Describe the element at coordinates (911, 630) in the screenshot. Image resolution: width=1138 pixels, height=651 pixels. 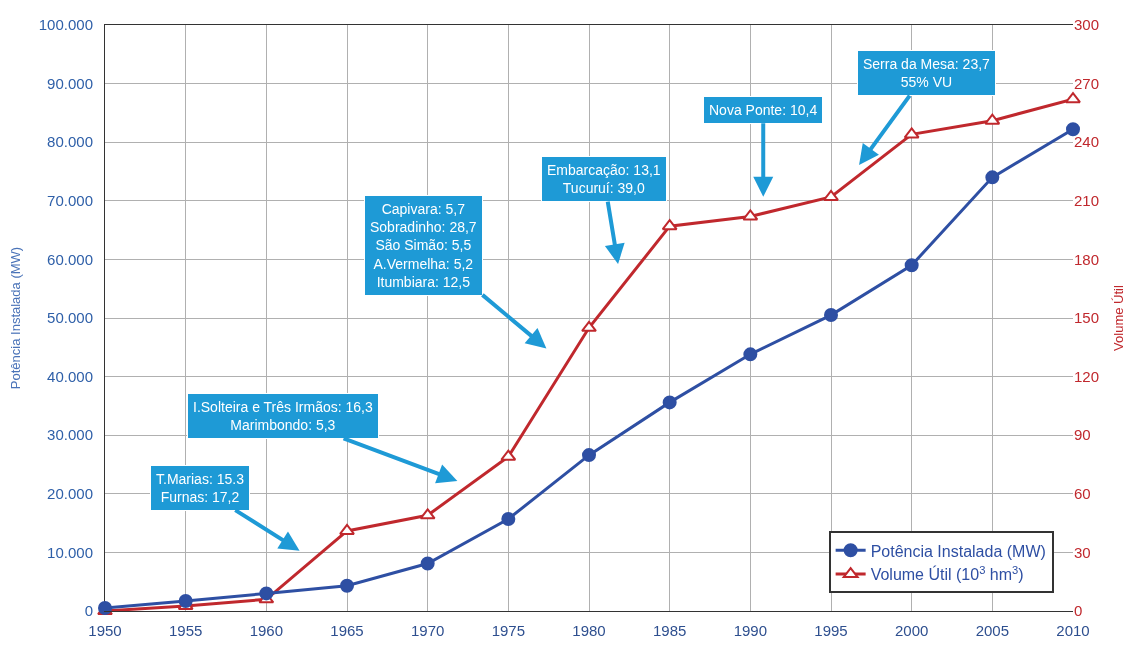
I see `x-tick-label: 2000` at that location.